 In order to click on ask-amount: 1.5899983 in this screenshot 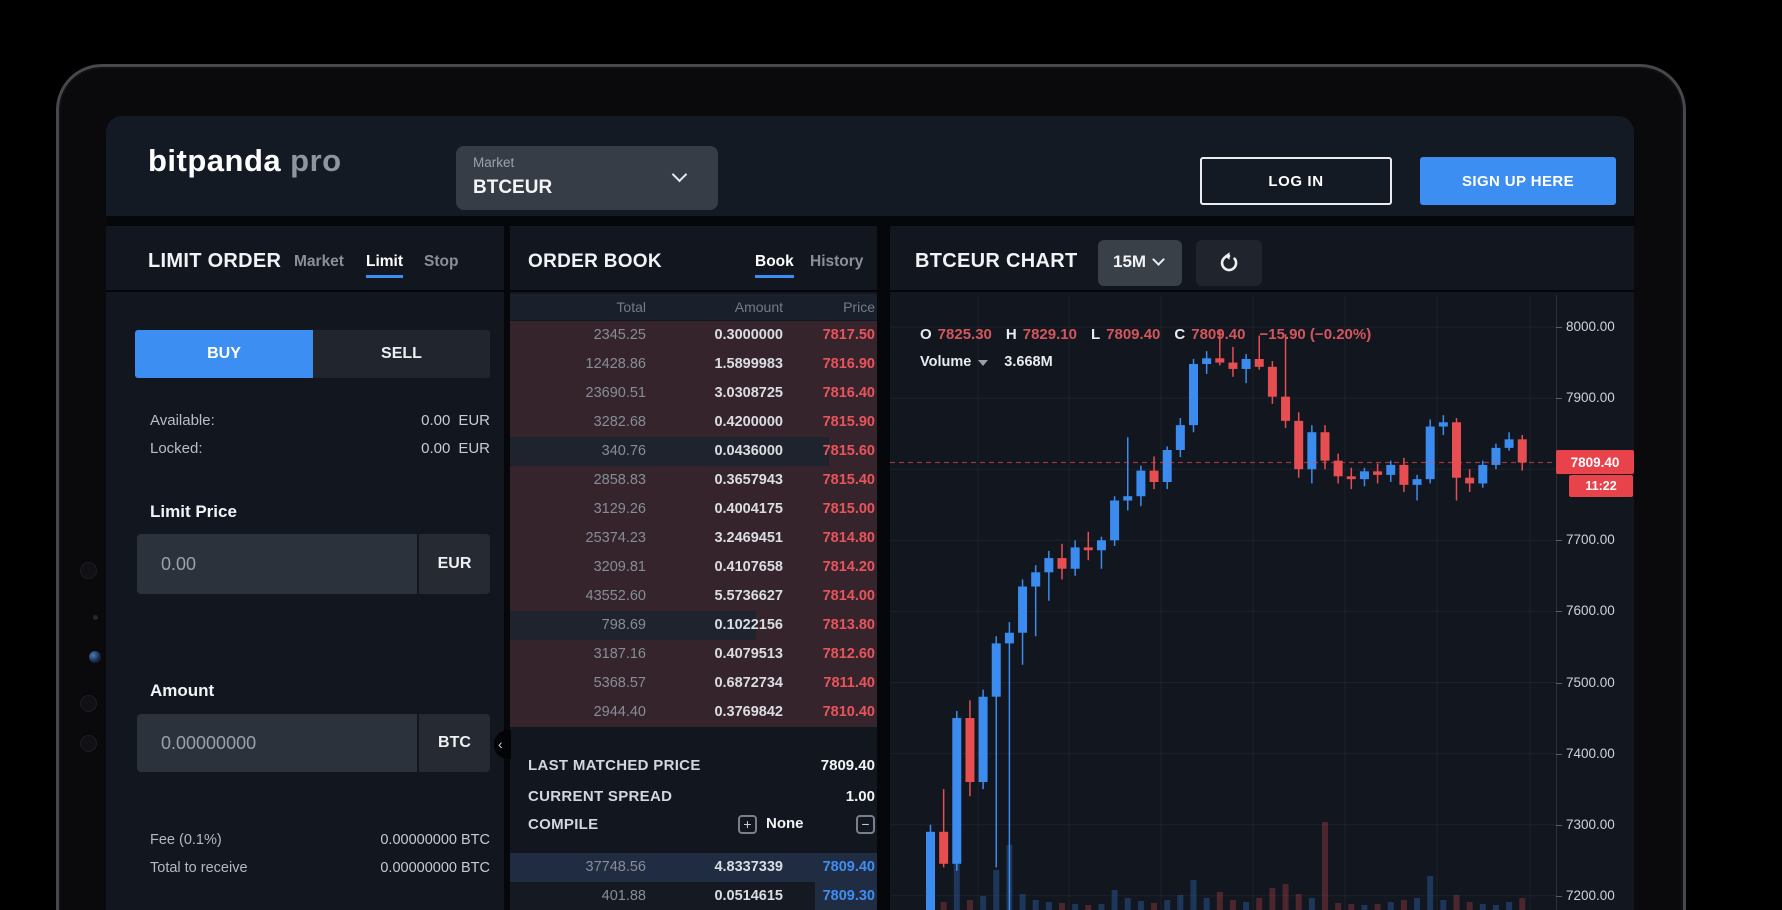, I will do `click(748, 364)`.